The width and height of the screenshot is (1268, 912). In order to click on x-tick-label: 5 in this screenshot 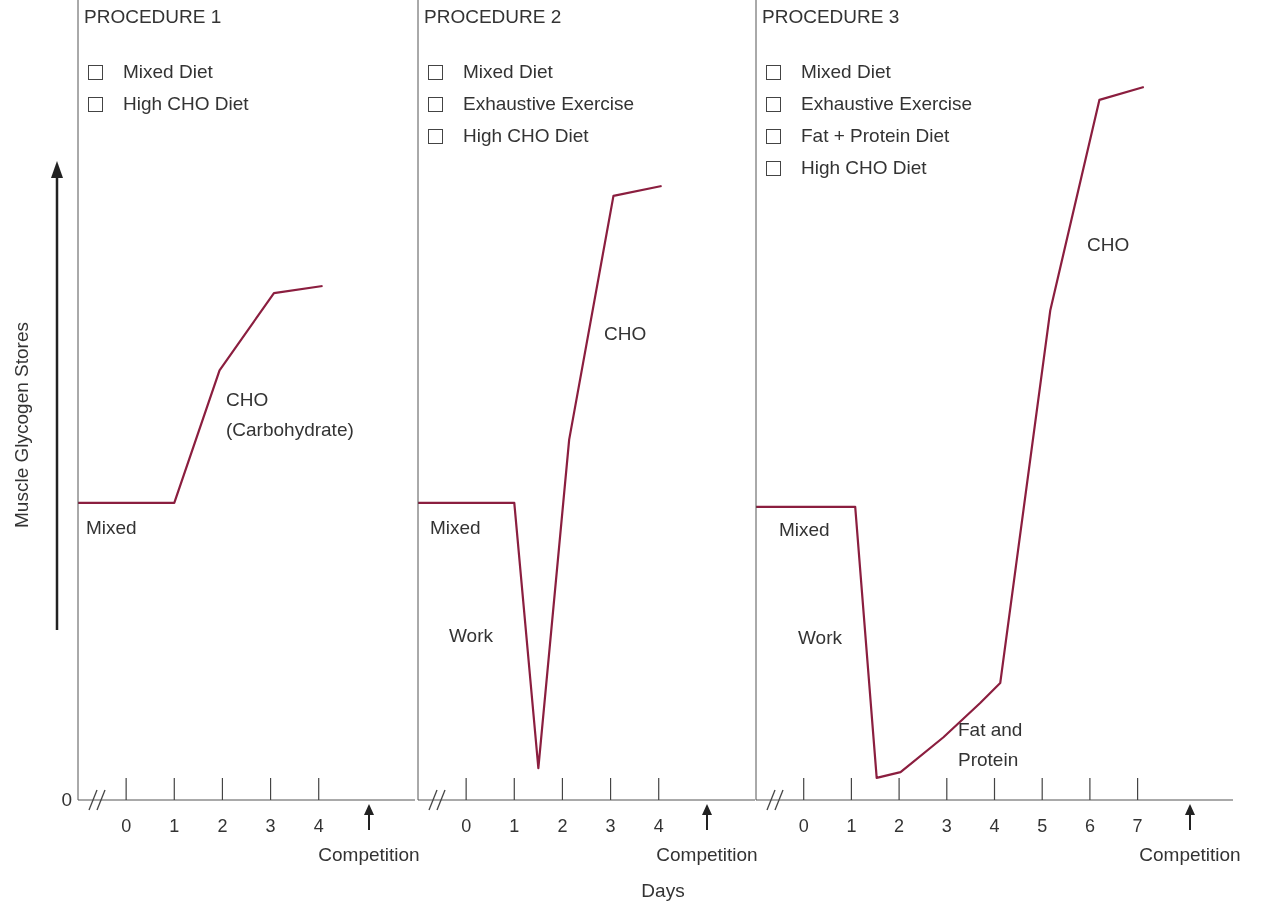, I will do `click(1042, 826)`.